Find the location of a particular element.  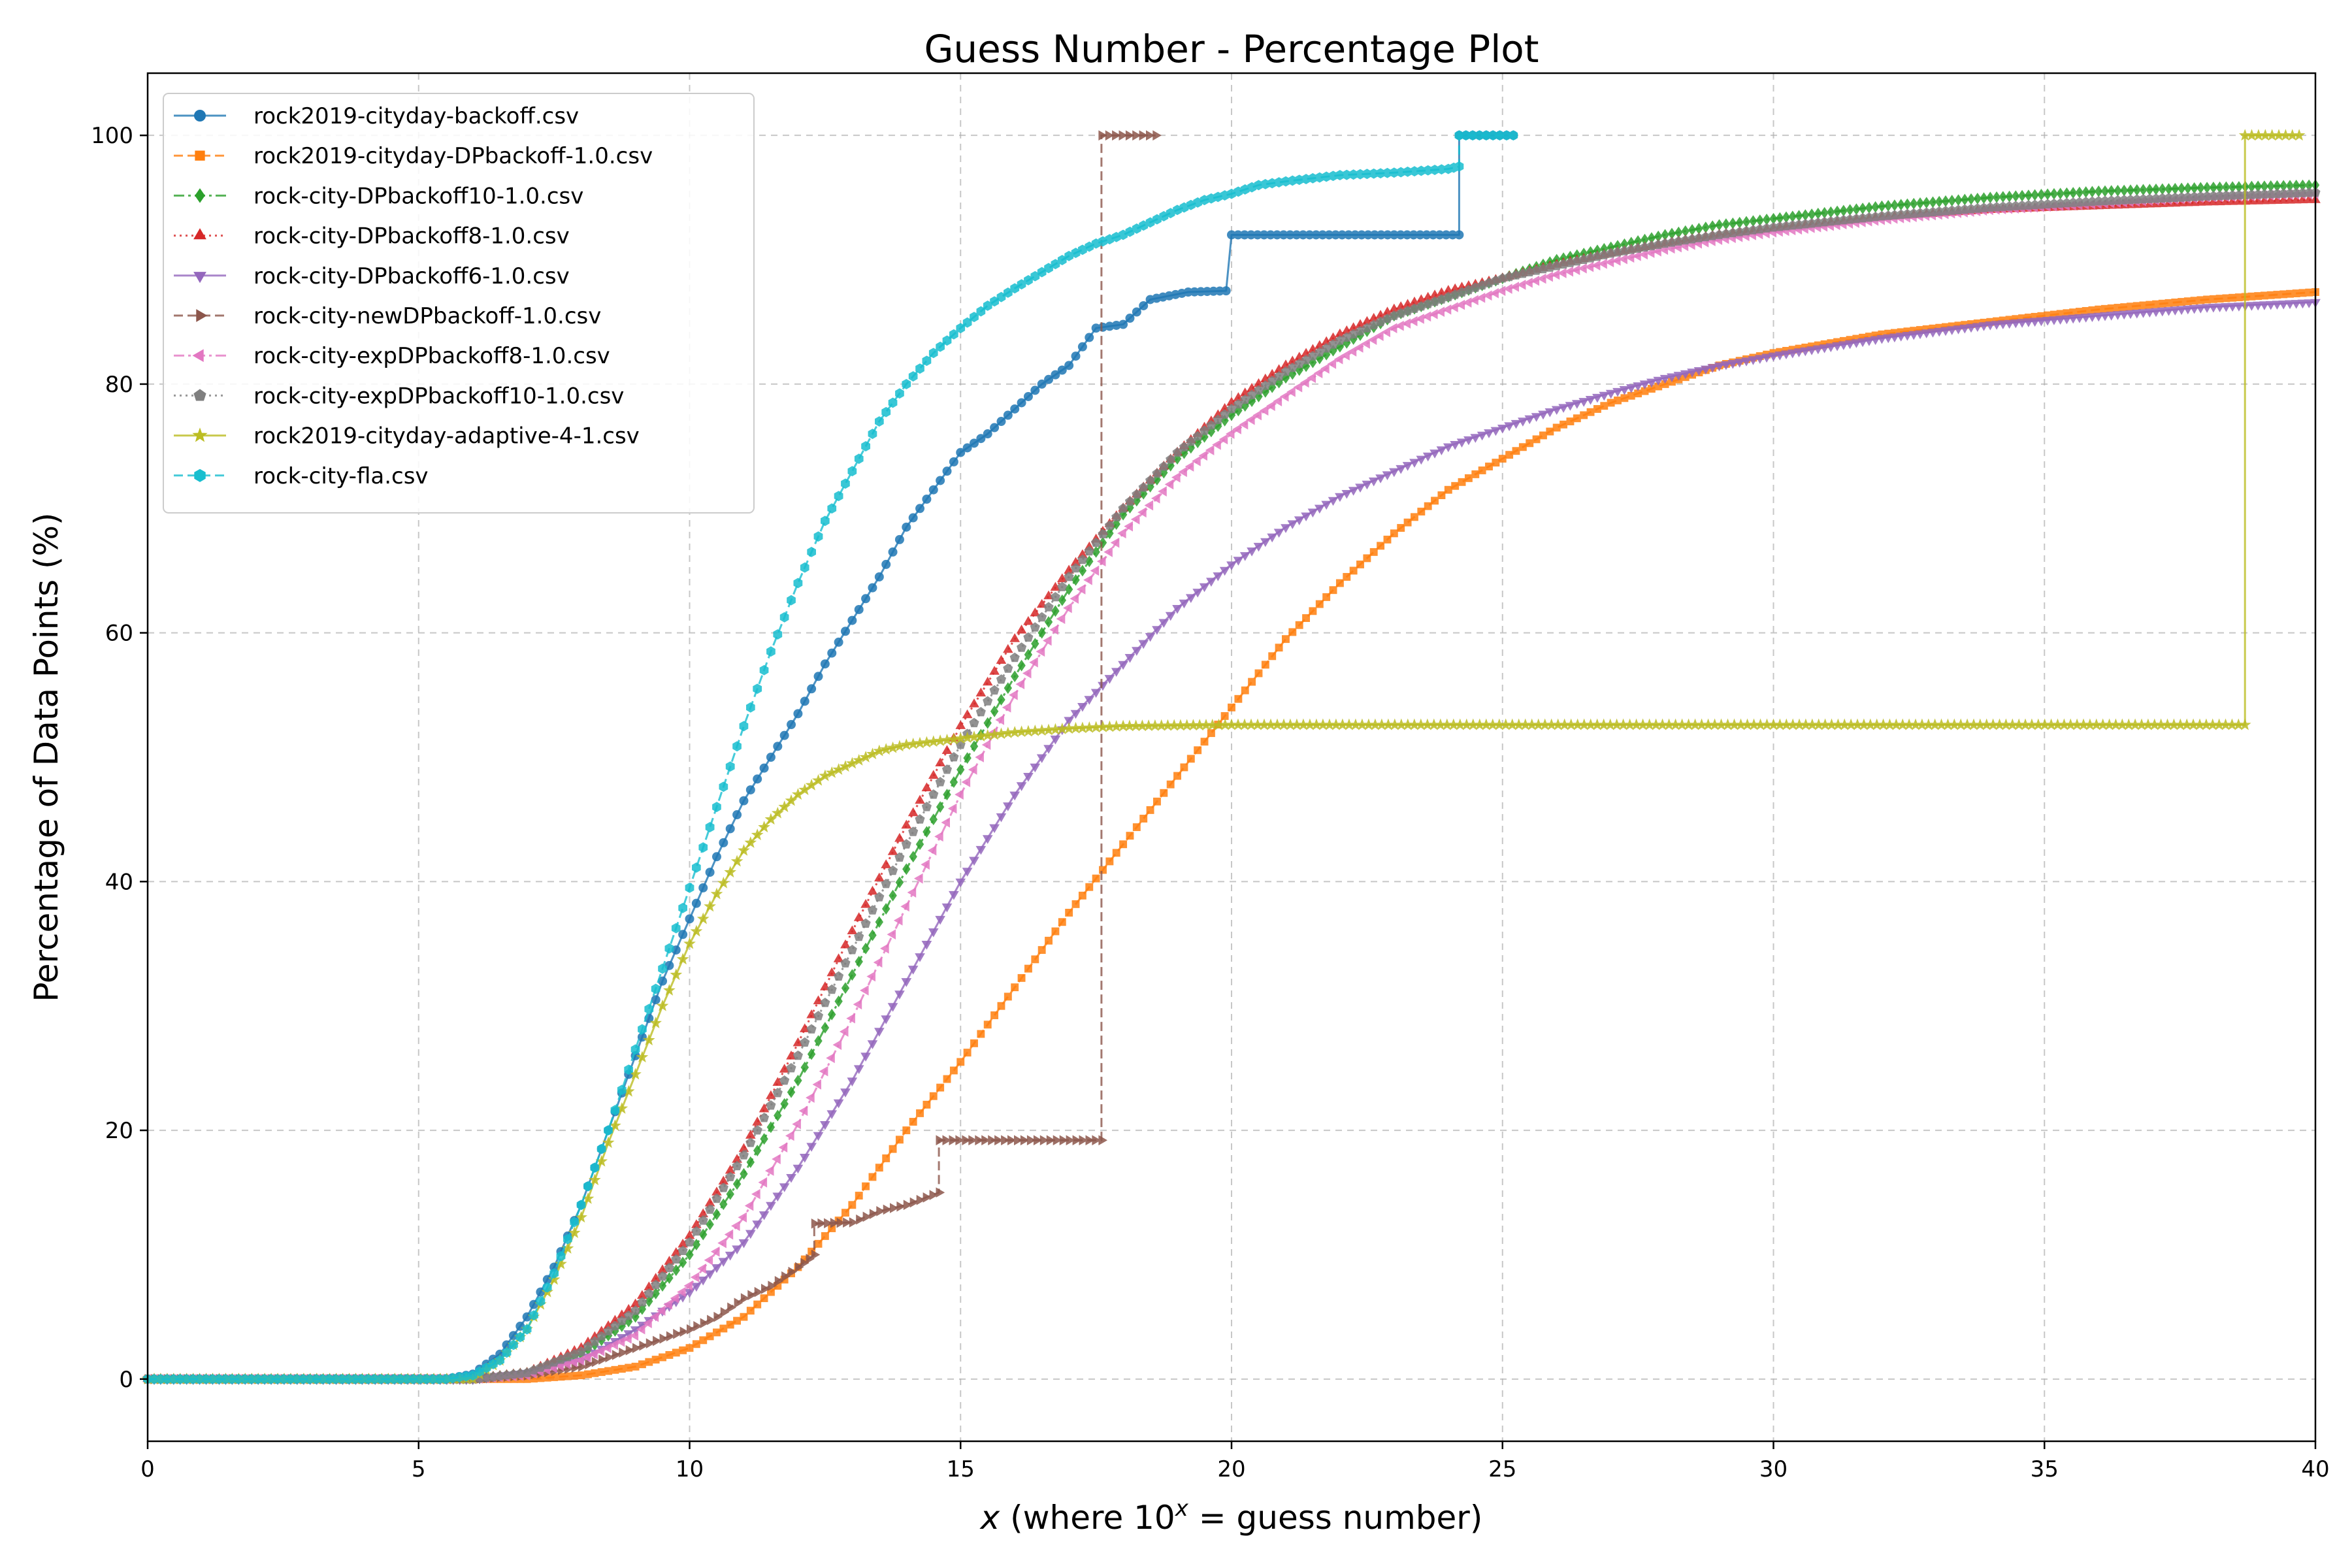

legend-label: rock-city-newDPbackoff-1.0.csv is located at coordinates (427, 316).